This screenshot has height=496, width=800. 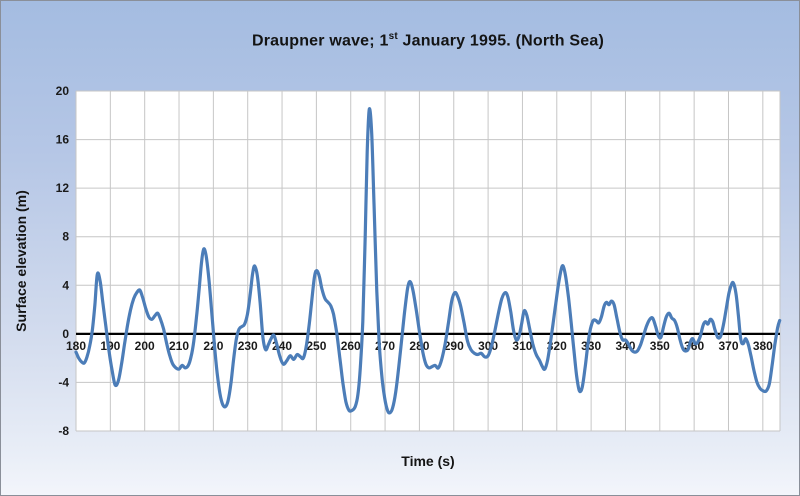 What do you see at coordinates (65, 334) in the screenshot?
I see `y-tick-label: 0` at bounding box center [65, 334].